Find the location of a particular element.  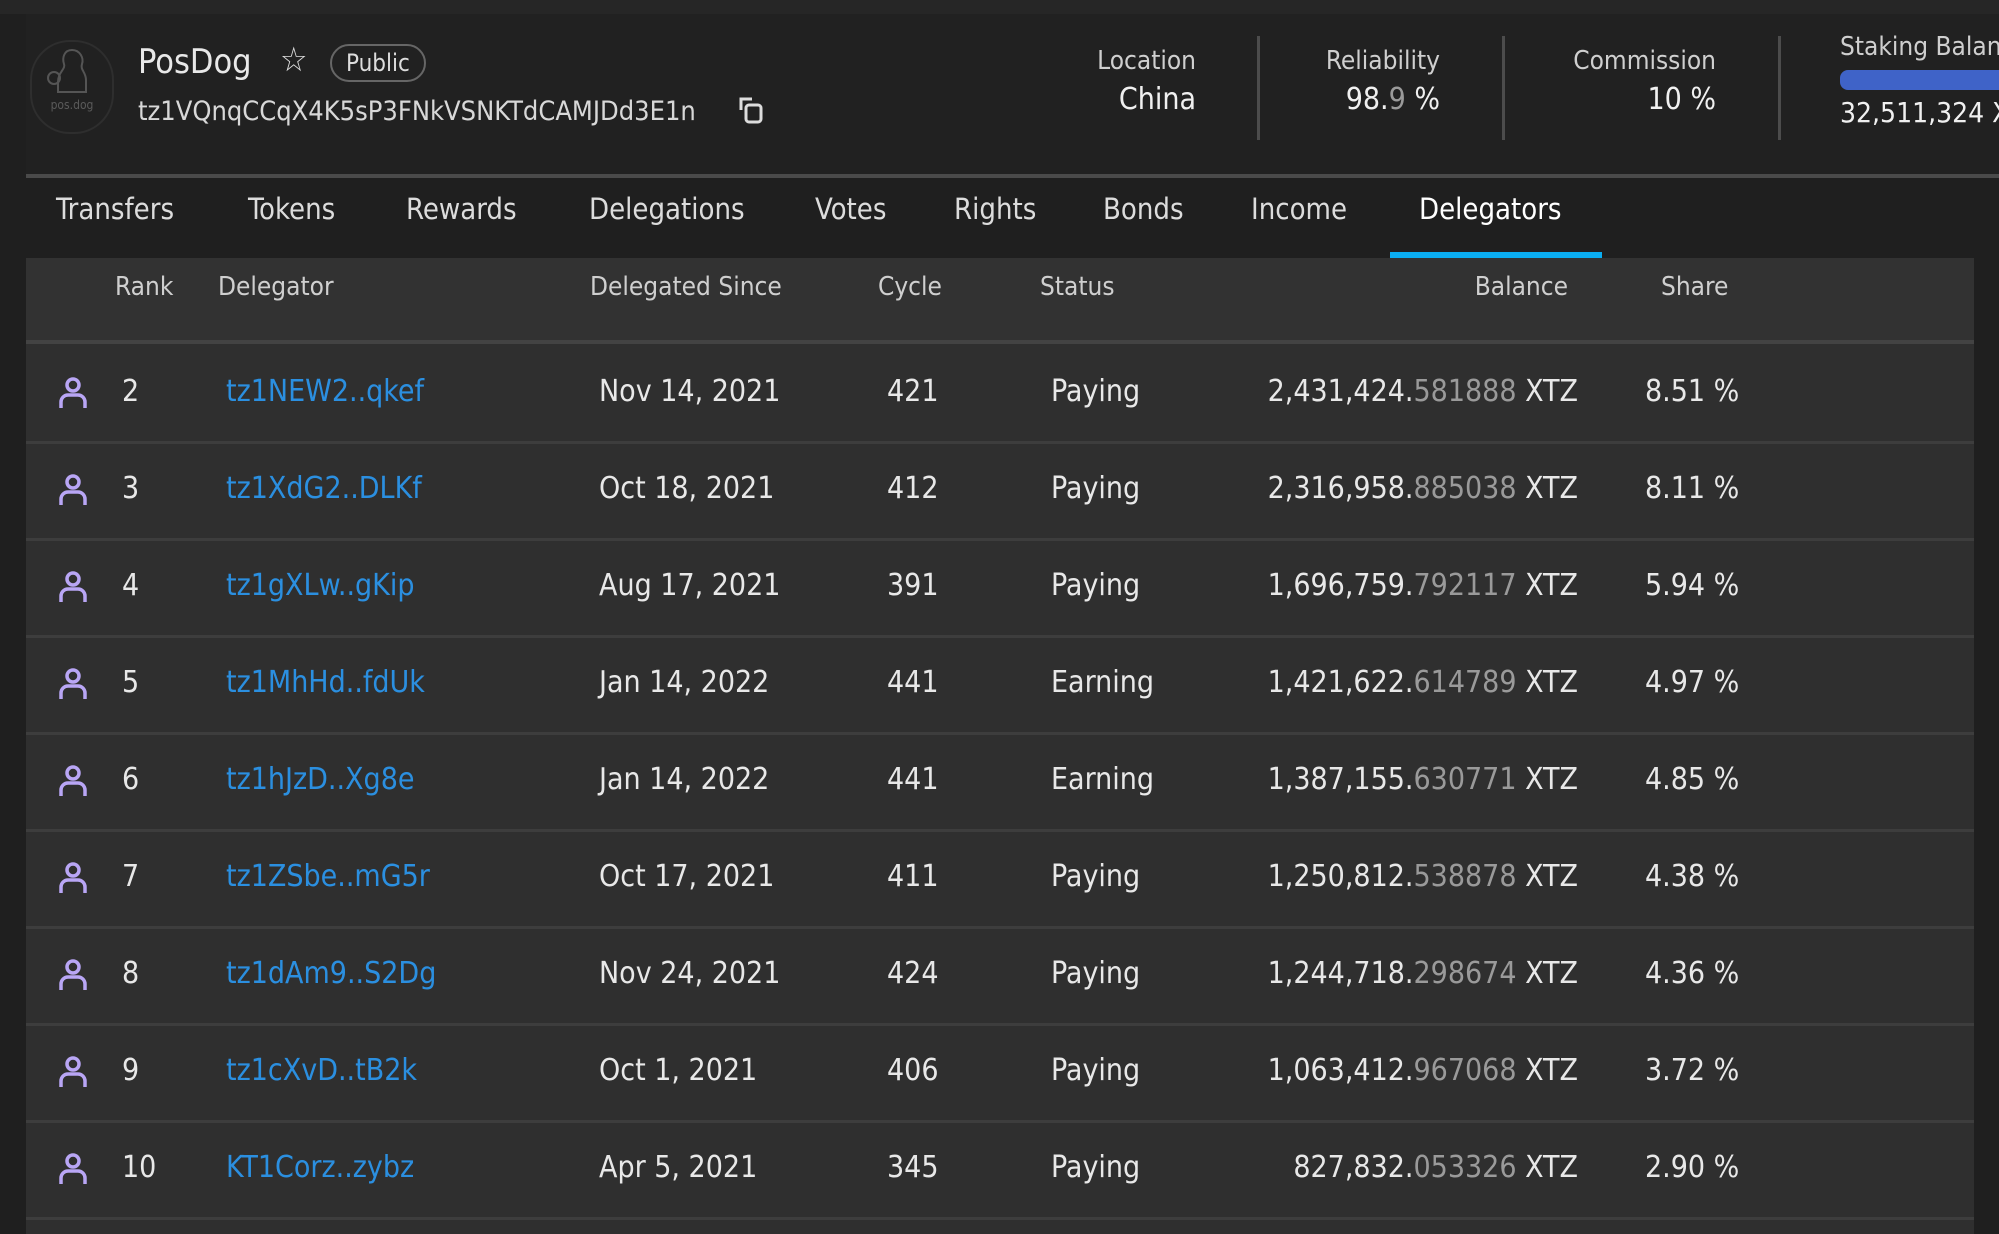

stat-value: 98.9 % is located at coordinates (1383, 99).